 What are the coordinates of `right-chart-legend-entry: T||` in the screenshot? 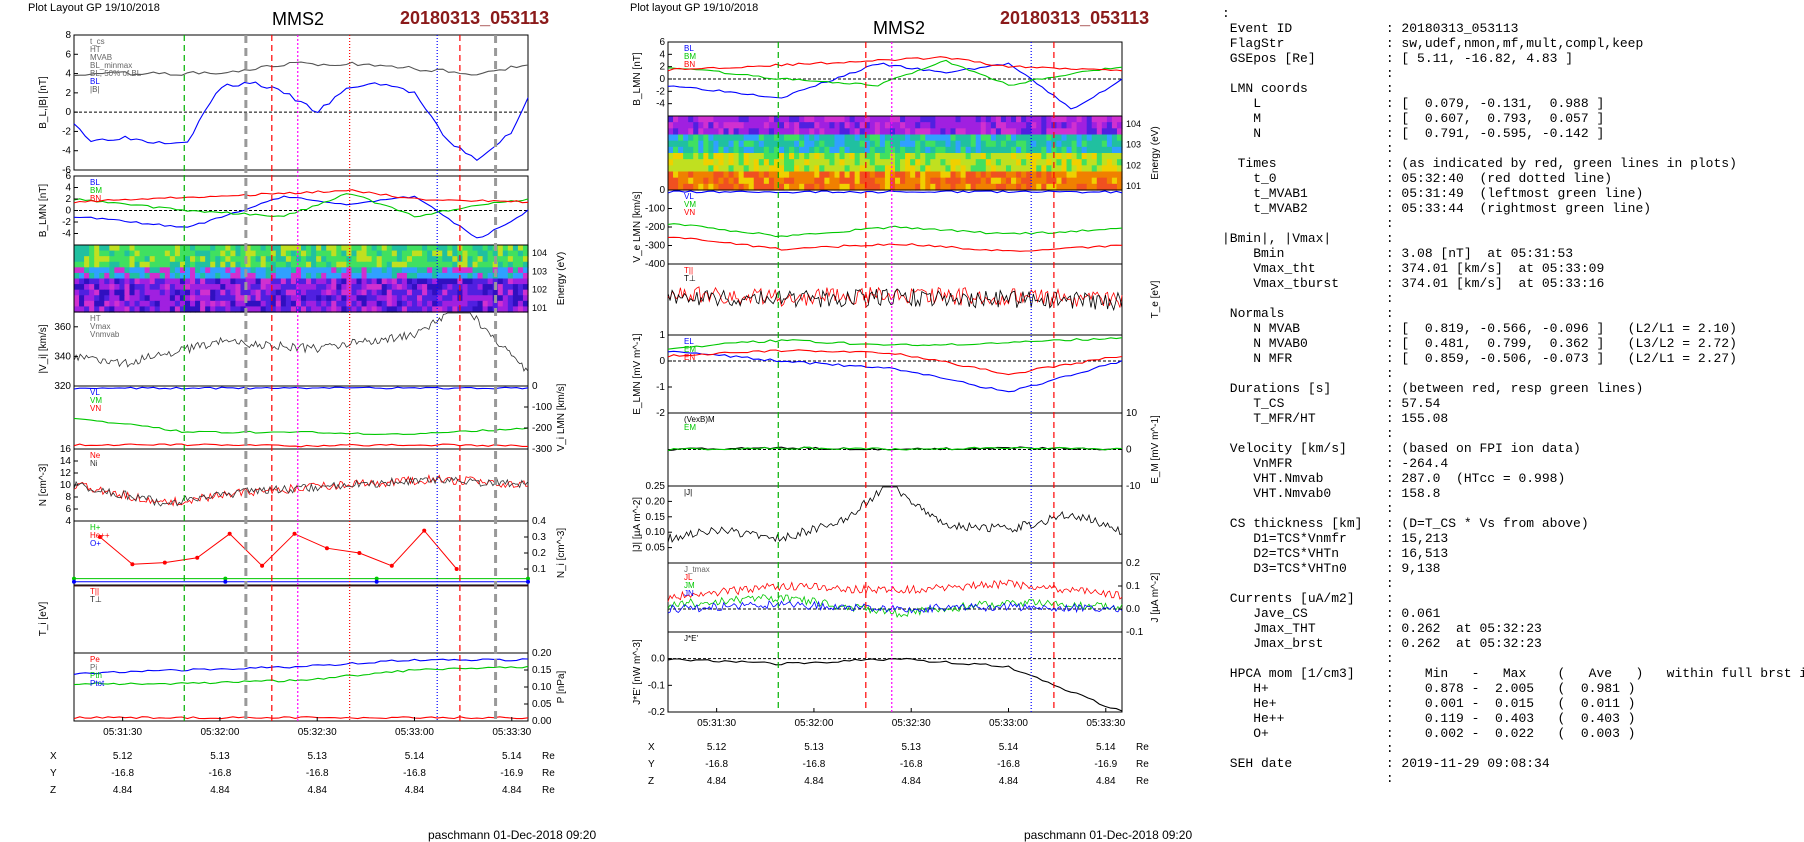 It's located at (688, 270).